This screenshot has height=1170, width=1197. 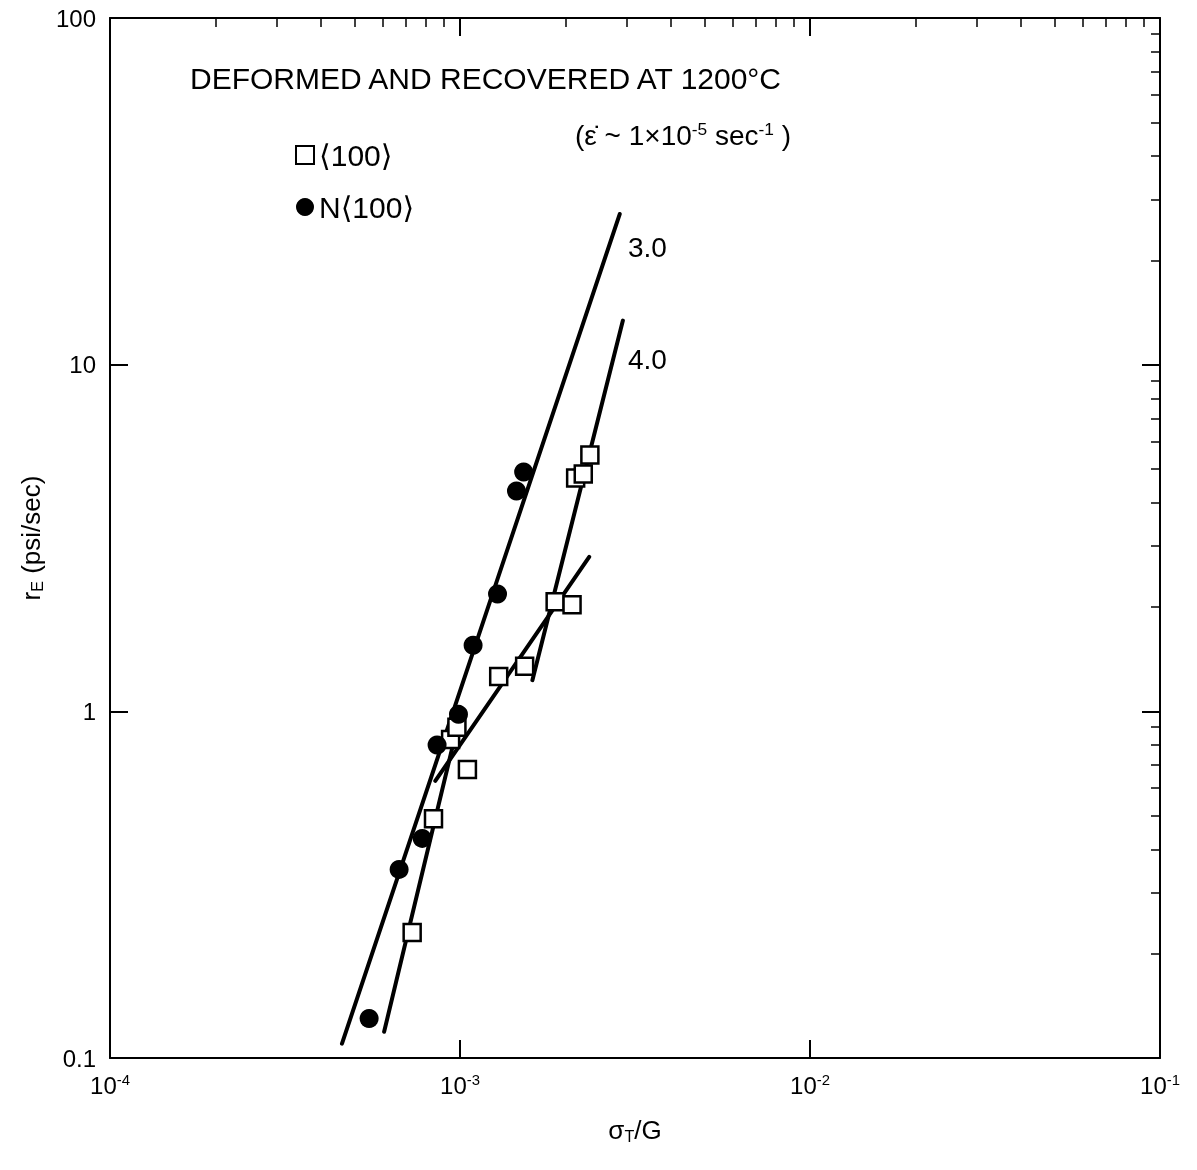 What do you see at coordinates (635, 1129) in the screenshot?
I see `x-axis-title: σT/G` at bounding box center [635, 1129].